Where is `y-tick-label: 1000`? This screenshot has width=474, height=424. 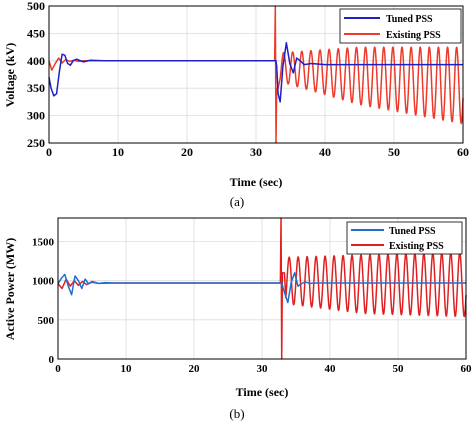
y-tick-label: 1000 is located at coordinates (43, 282).